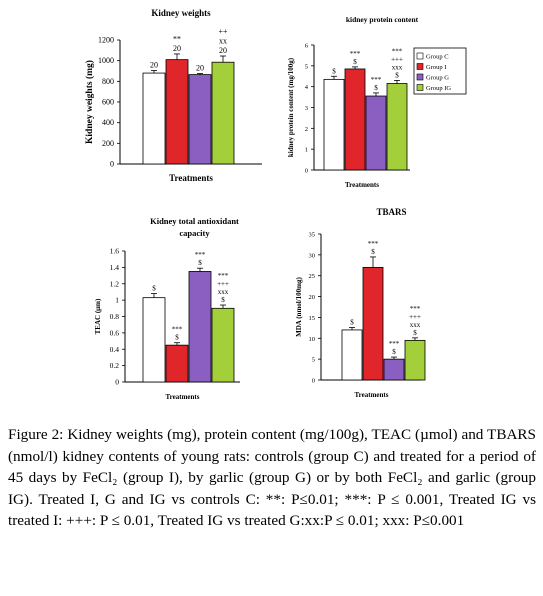 Image resolution: width=543 pixels, height=596 pixels. What do you see at coordinates (98, 316) in the screenshot?
I see `y-axis-label-3: TEAC (µm)` at bounding box center [98, 316].